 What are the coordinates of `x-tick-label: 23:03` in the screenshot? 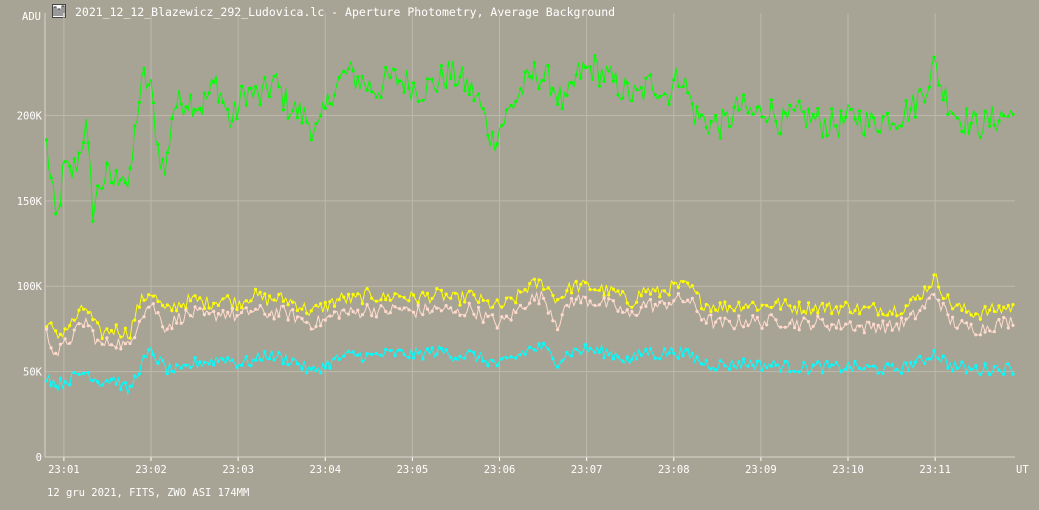 It's located at (238, 470).